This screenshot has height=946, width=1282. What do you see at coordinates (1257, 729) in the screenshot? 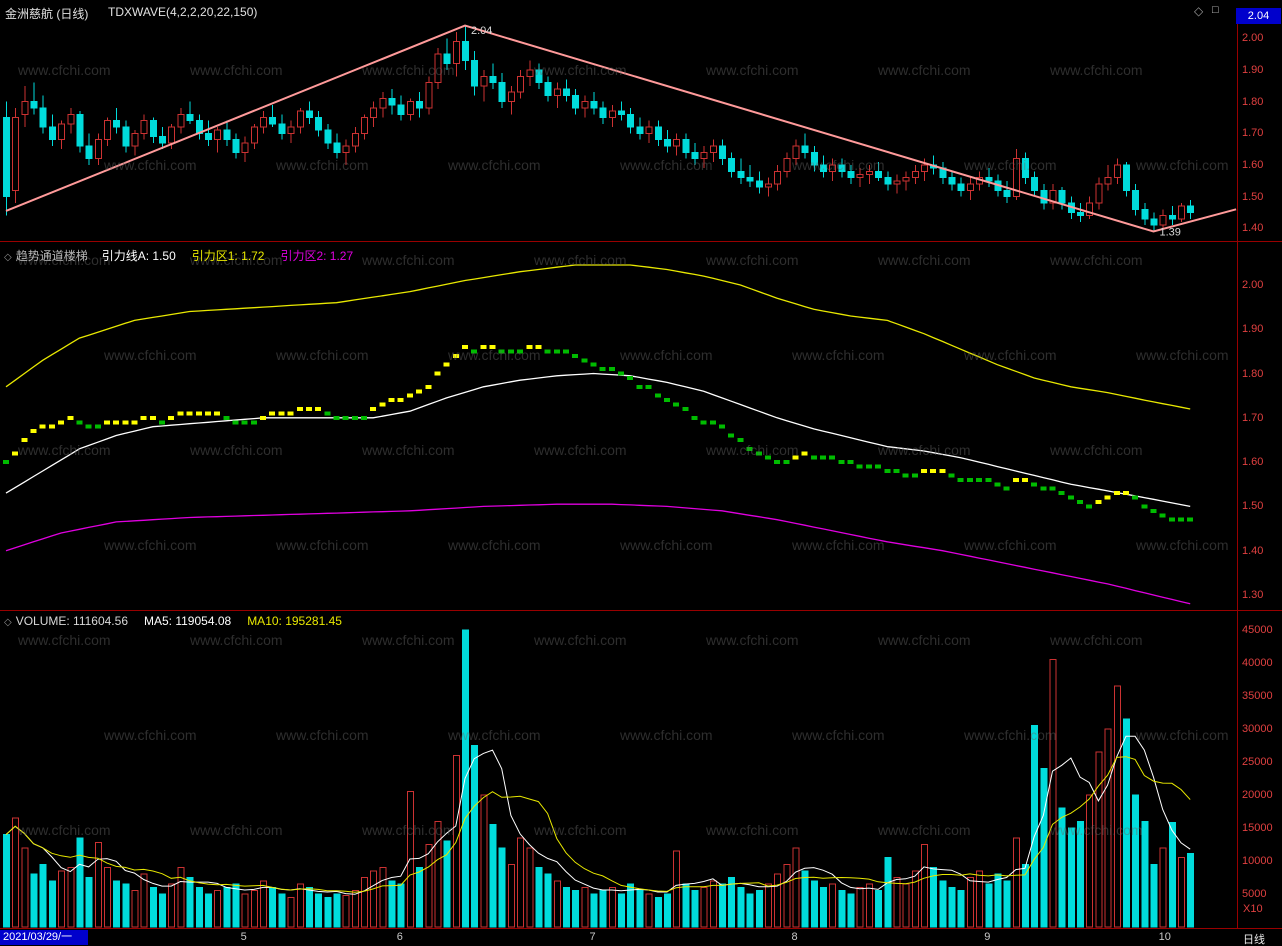
I see `axis-tick: 30000` at bounding box center [1257, 729].